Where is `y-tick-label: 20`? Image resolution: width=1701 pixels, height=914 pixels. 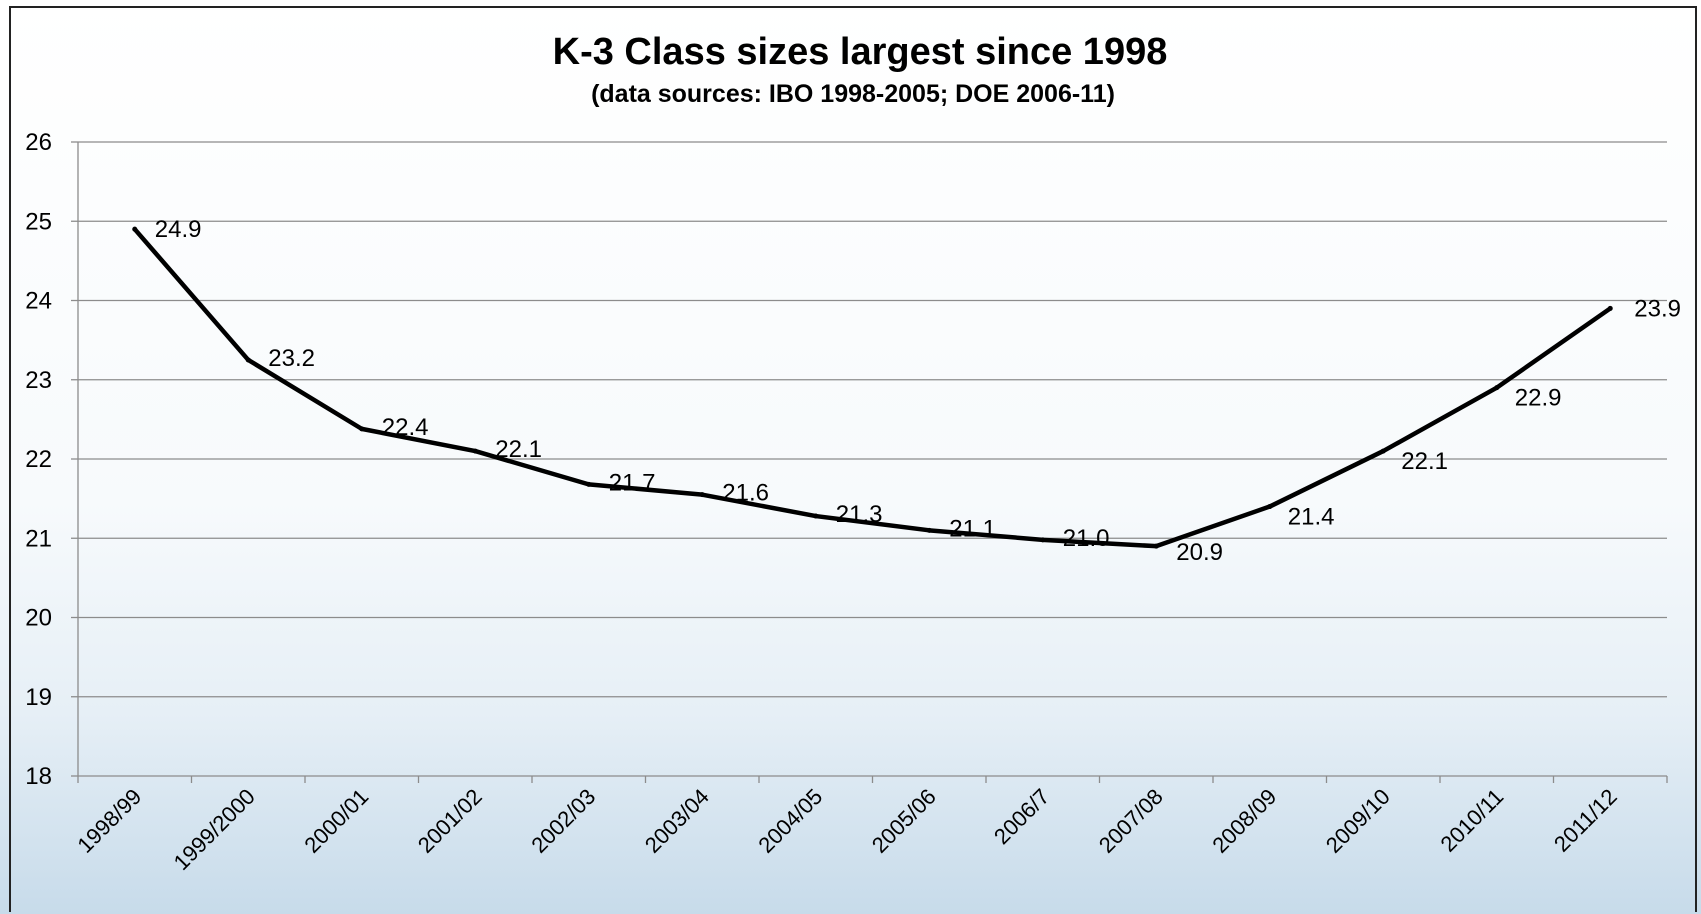 y-tick-label: 20 is located at coordinates (38, 618).